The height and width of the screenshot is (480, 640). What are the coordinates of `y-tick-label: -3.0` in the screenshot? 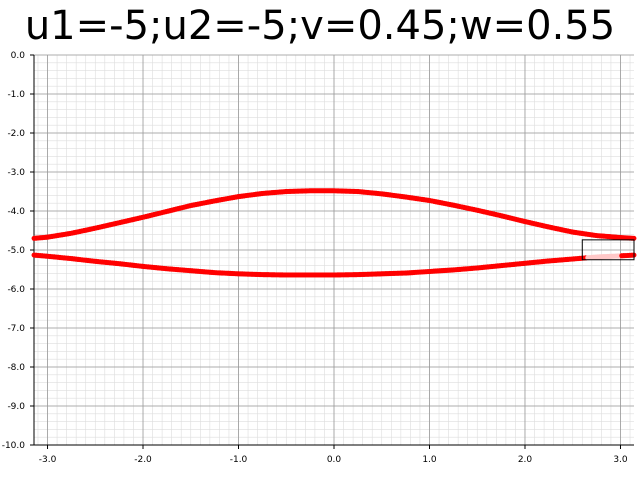 It's located at (16, 173).